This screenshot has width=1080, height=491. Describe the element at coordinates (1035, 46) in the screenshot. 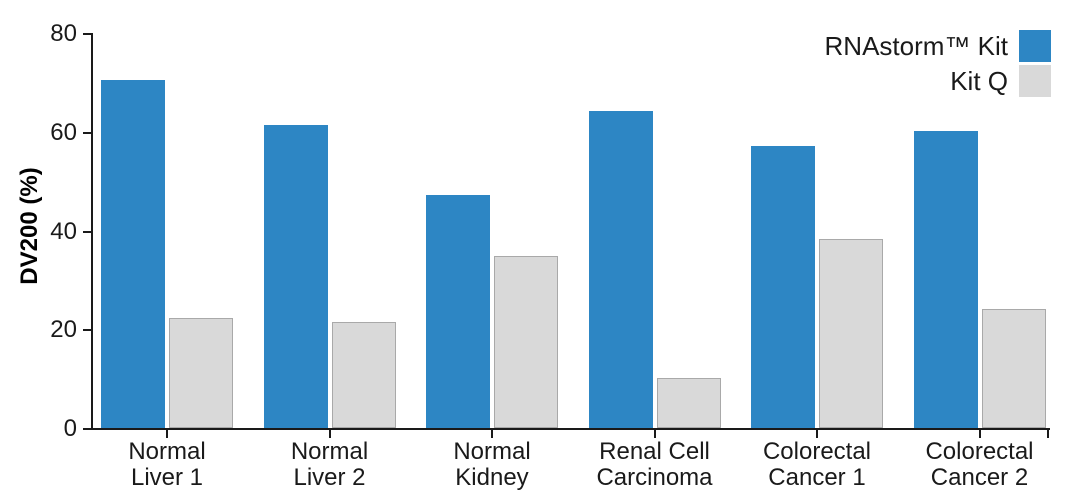

I see `legend-swatch-rnastorm-kit` at that location.